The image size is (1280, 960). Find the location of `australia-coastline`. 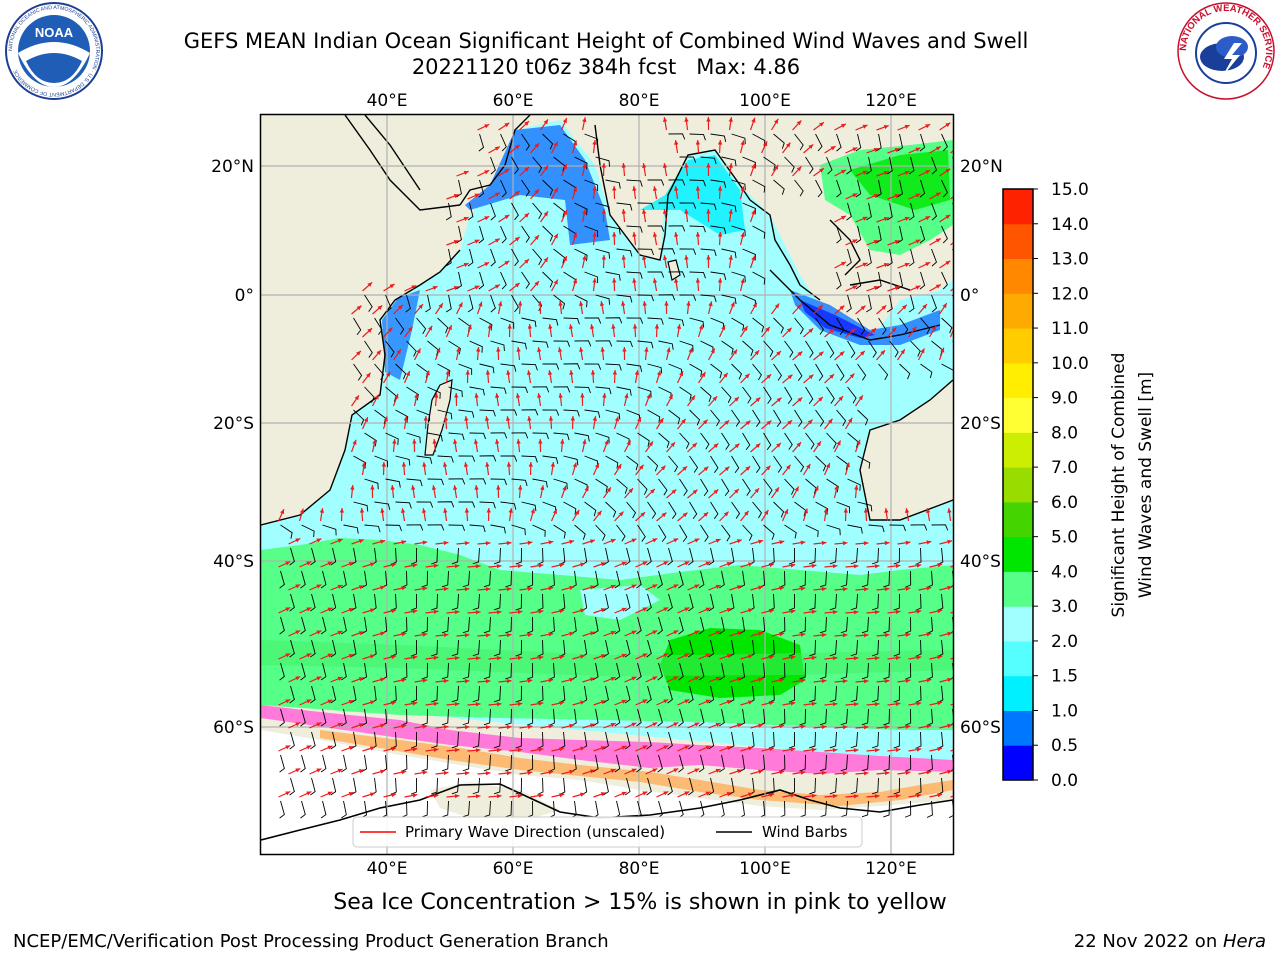

australia-coastline is located at coordinates (906, 450).